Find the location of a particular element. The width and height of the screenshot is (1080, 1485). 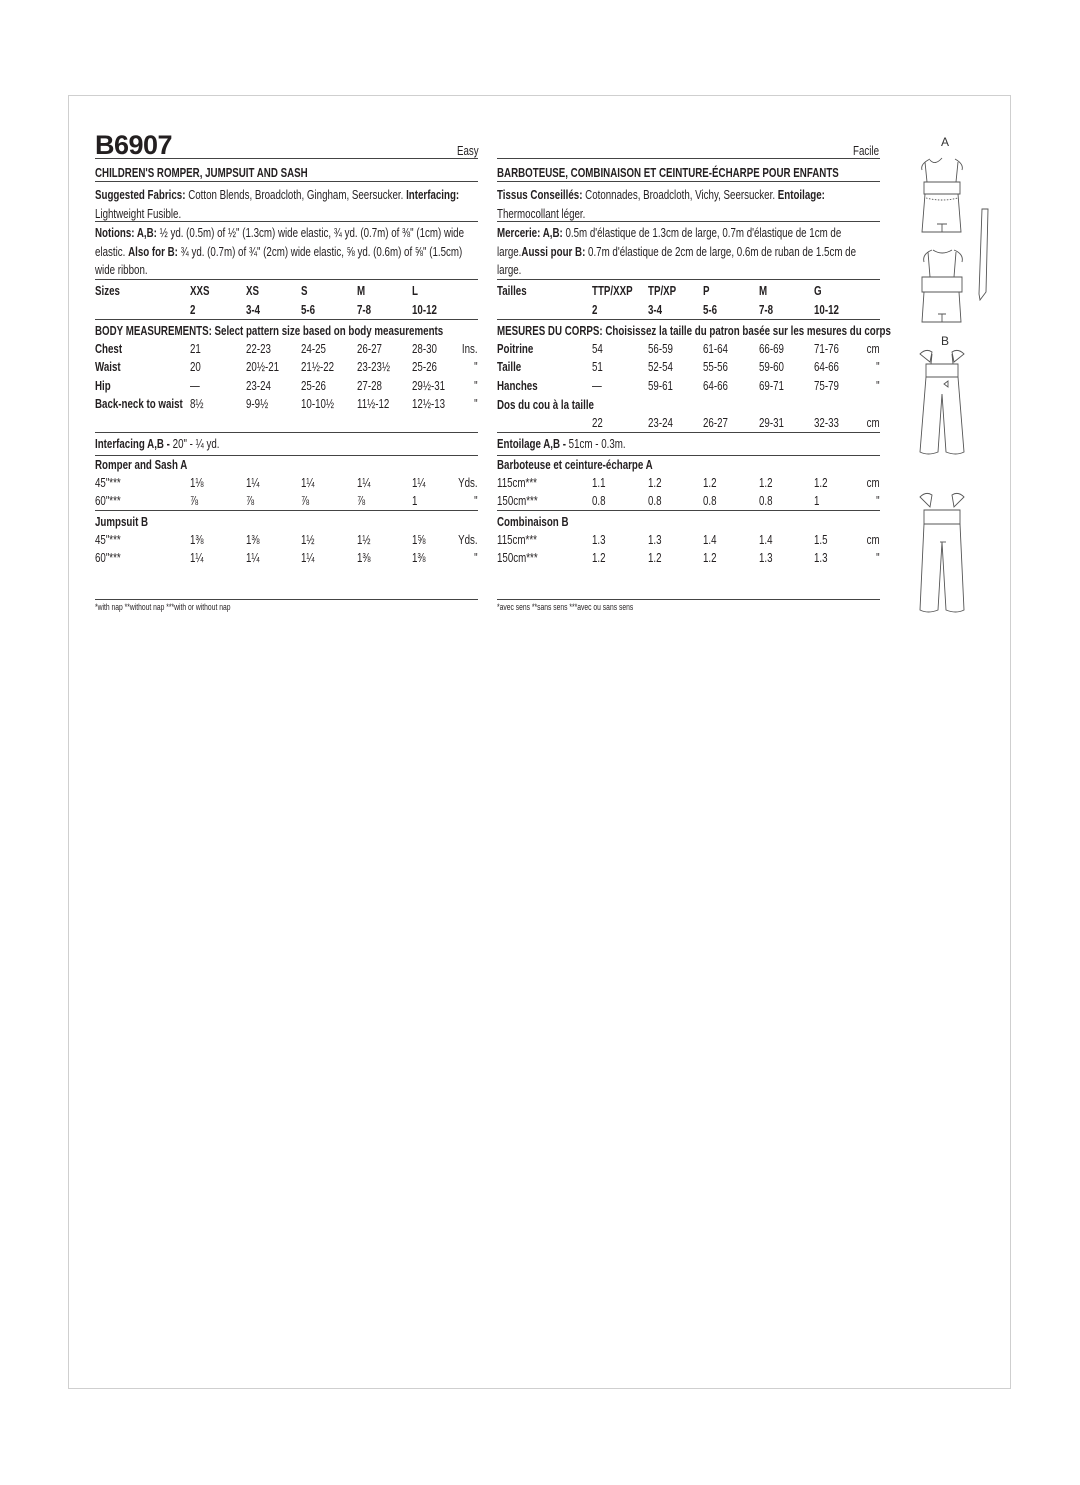

size-code: TP/XP is located at coordinates (662, 291).